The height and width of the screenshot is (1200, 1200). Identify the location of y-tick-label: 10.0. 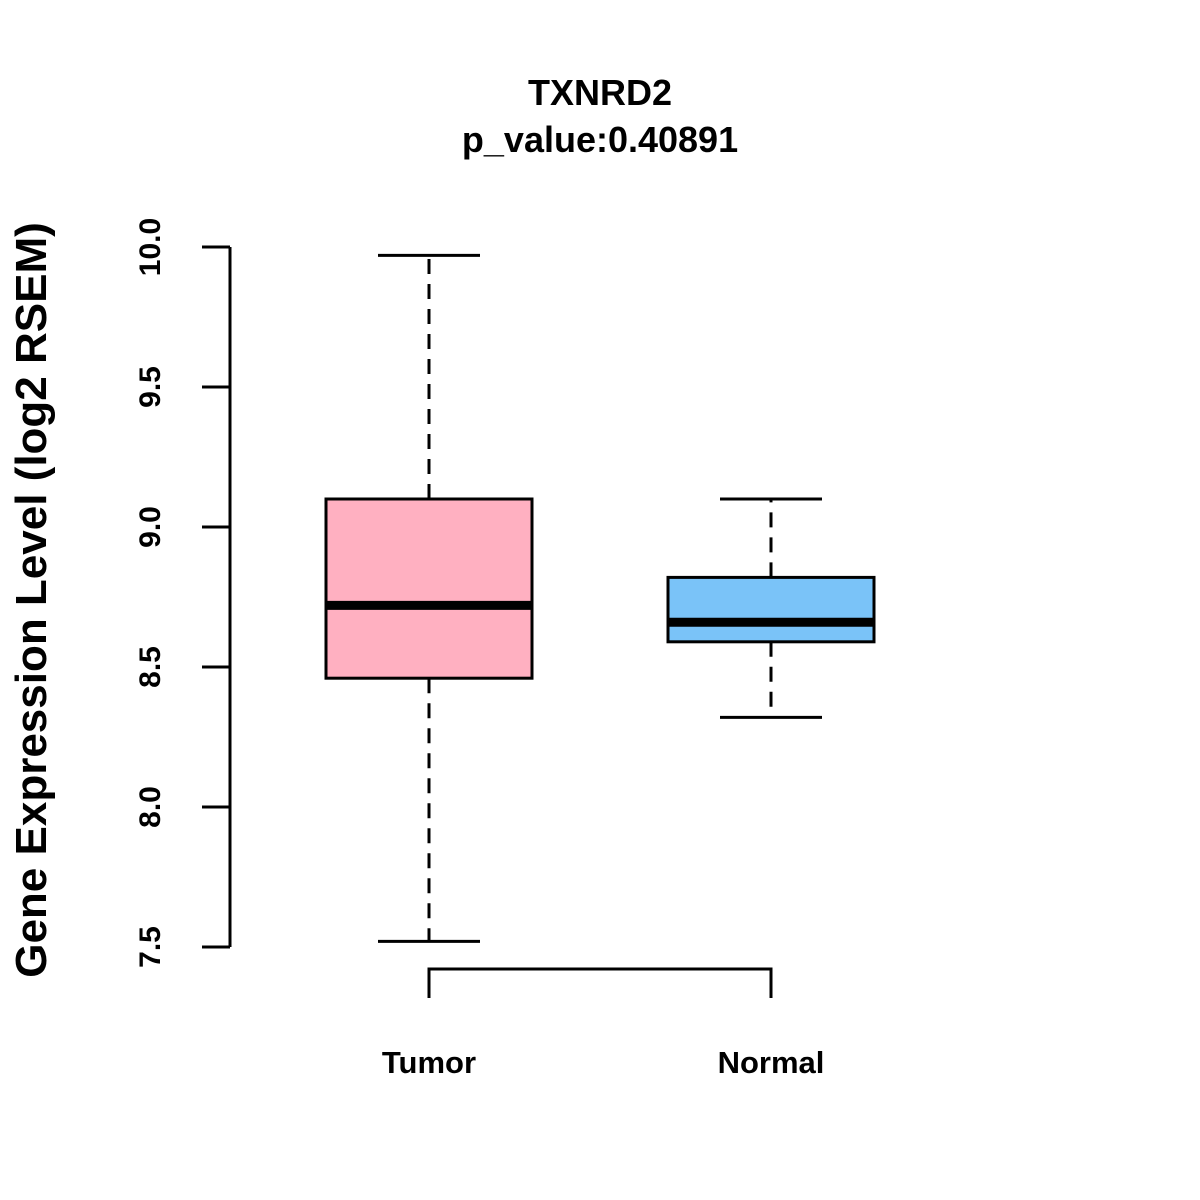
(150, 247).